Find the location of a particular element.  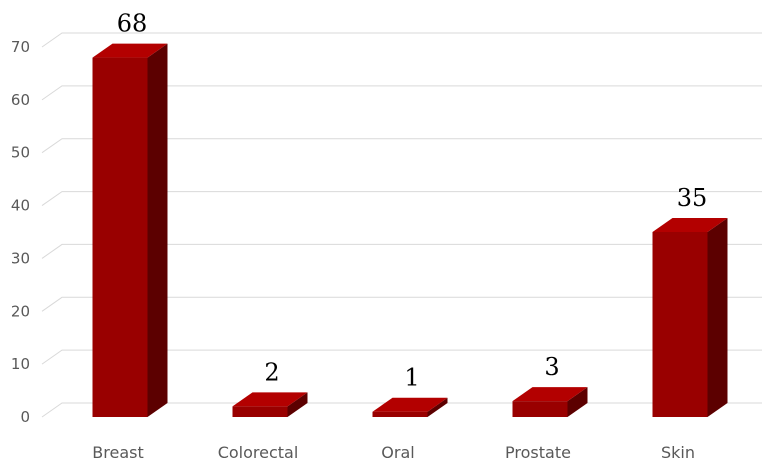

y-tick-label: 40 is located at coordinates (20, 206).